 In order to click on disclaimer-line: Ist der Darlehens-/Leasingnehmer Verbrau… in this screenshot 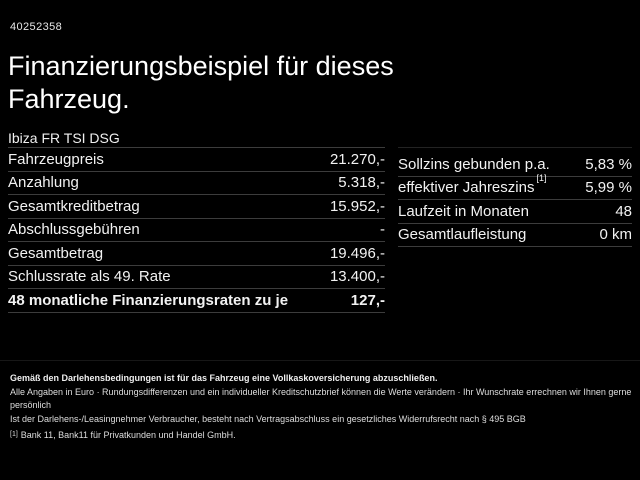, I will do `click(268, 418)`.